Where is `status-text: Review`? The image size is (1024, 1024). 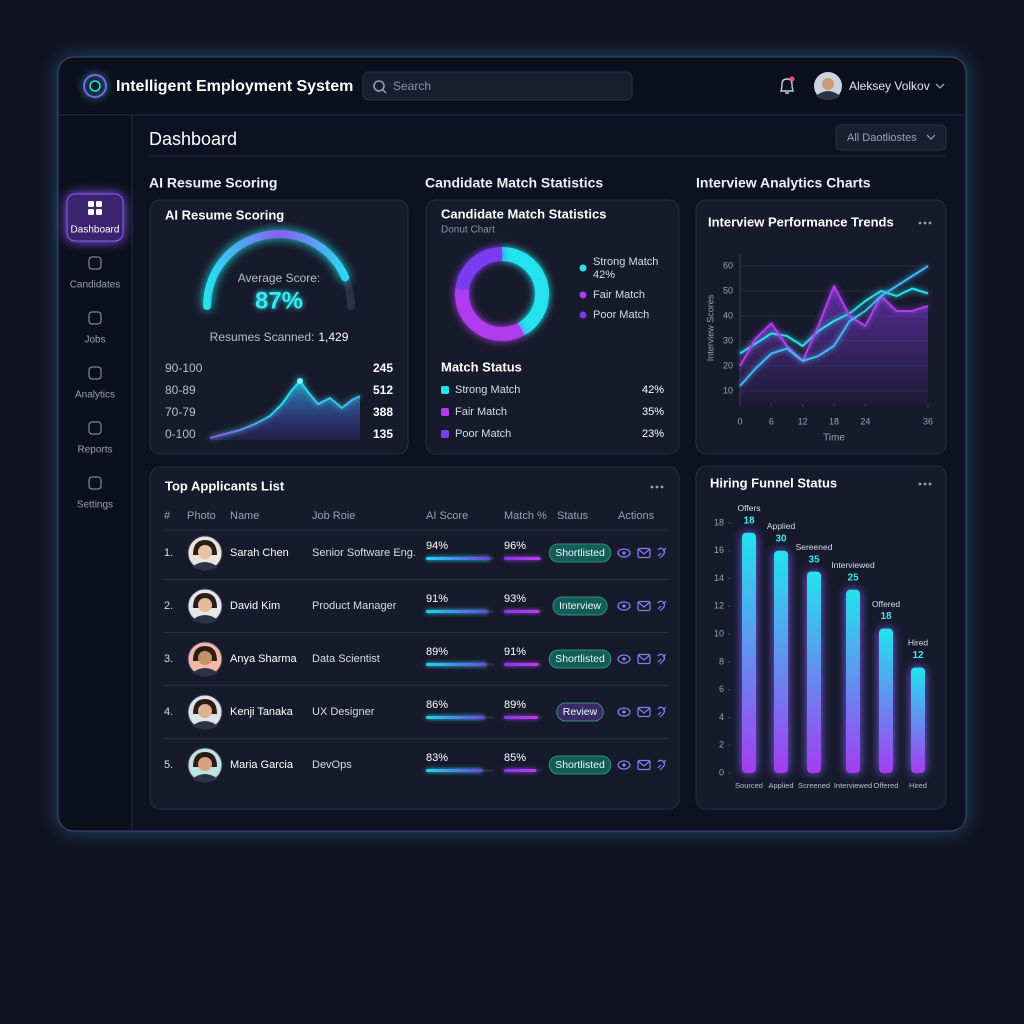
status-text: Review is located at coordinates (580, 712).